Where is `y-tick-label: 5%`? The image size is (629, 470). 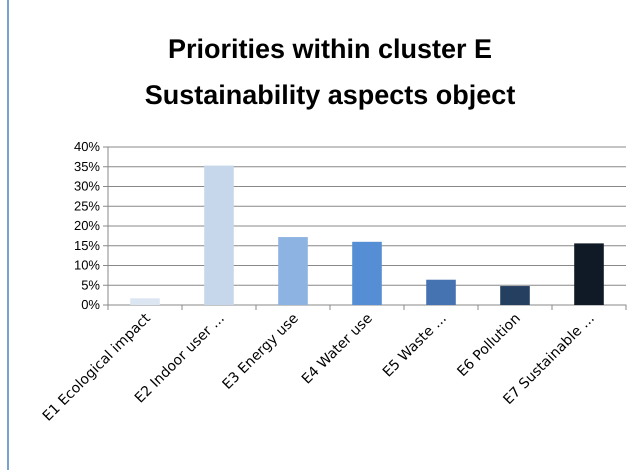 y-tick-label: 5% is located at coordinates (90, 284).